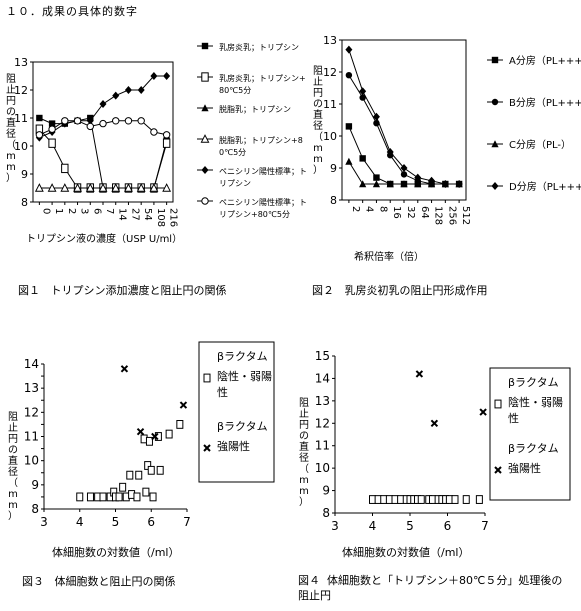 This screenshot has height=611, width=581. I want to click on legend-label: D分房（PL+++）, so click(545, 186).